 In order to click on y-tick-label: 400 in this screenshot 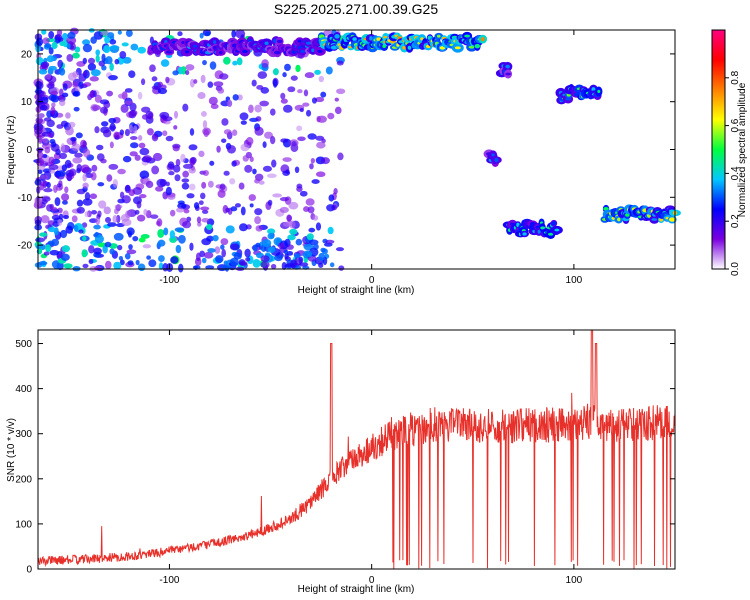, I will do `click(23, 389)`.